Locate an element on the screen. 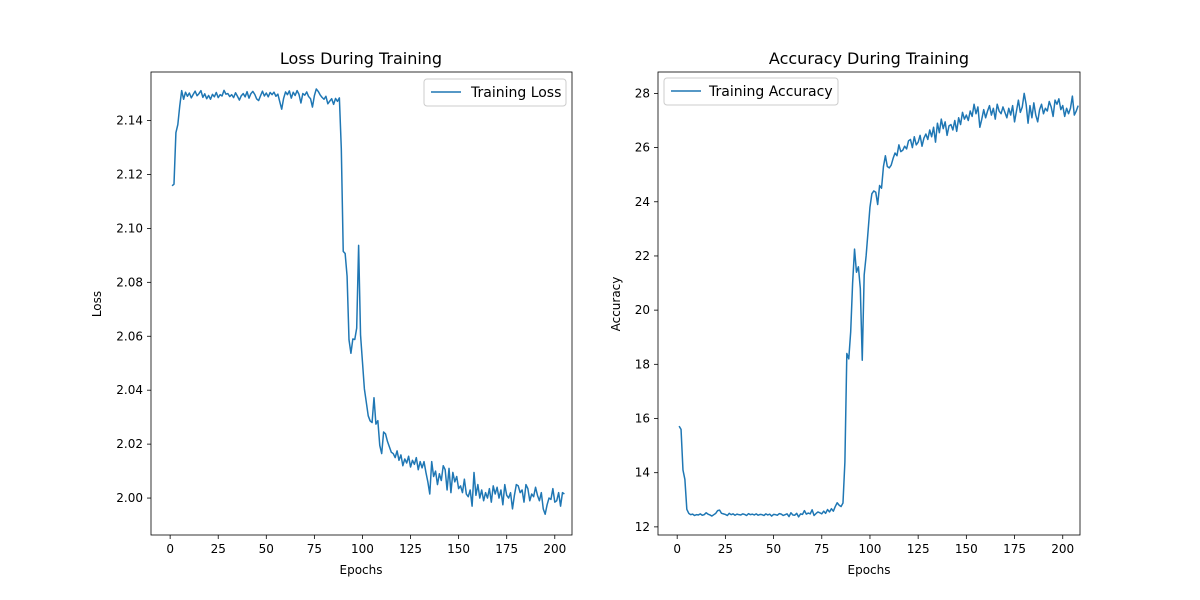 The image size is (1200, 600). accuracy-x-tick-label: 125 is located at coordinates (918, 549).